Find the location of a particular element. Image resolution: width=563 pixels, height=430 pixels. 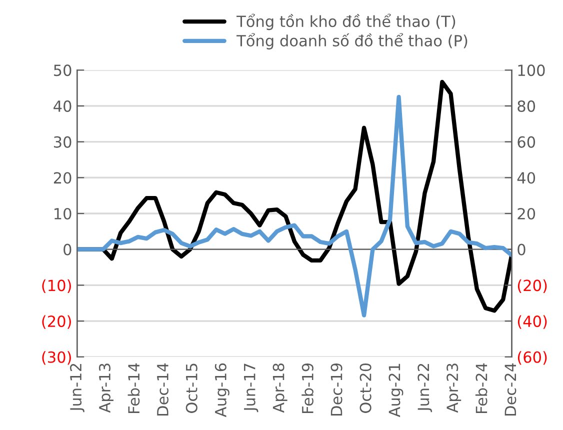

x-tick-label: Feb-24 is located at coordinates (481, 388).